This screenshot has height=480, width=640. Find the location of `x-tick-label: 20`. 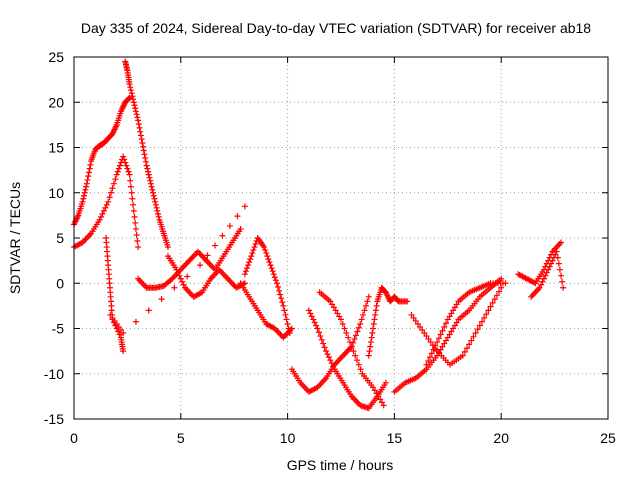

x-tick-label: 20 is located at coordinates (501, 438).